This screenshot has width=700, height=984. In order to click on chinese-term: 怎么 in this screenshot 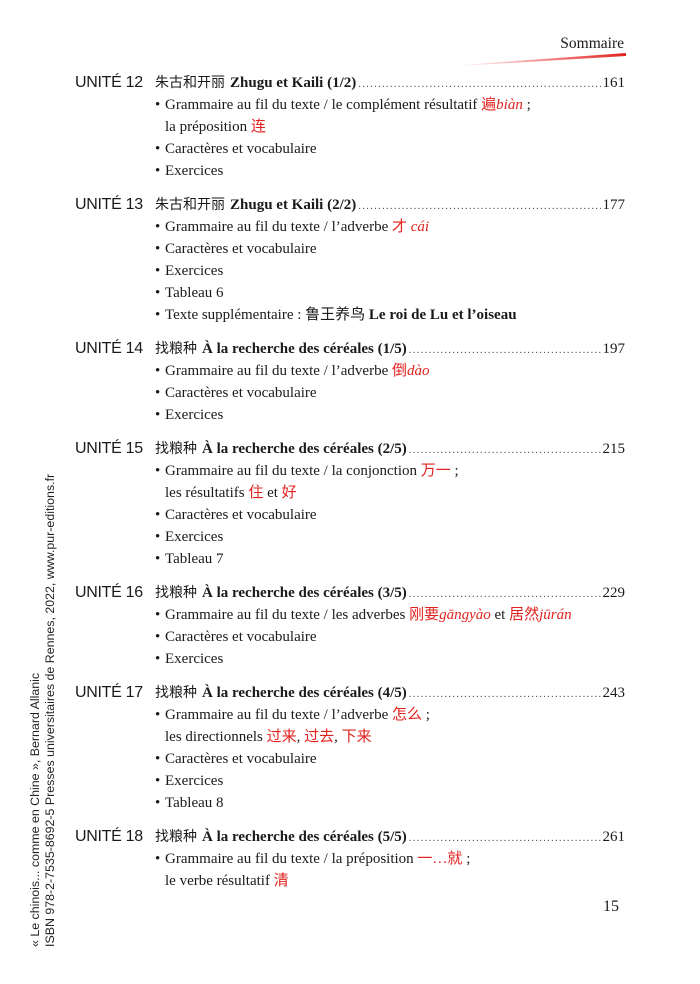, I will do `click(407, 715)`.